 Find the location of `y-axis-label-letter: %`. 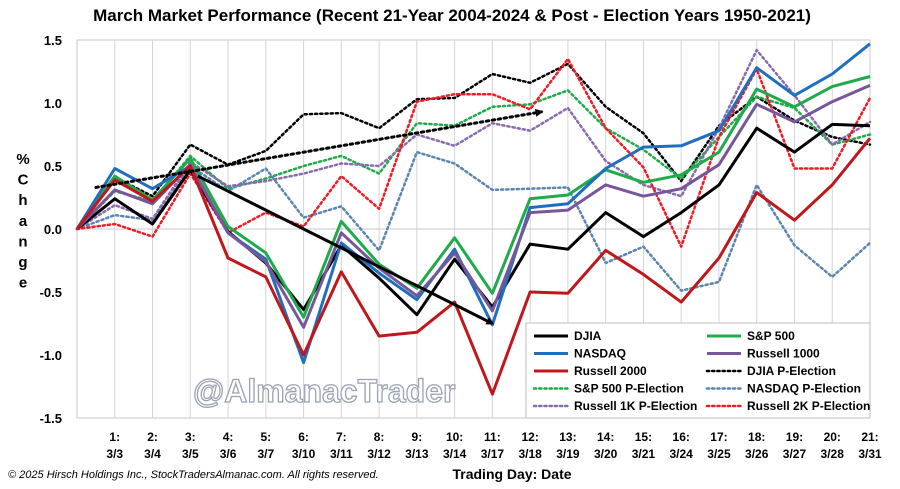

y-axis-label-letter: % is located at coordinates (22, 159).